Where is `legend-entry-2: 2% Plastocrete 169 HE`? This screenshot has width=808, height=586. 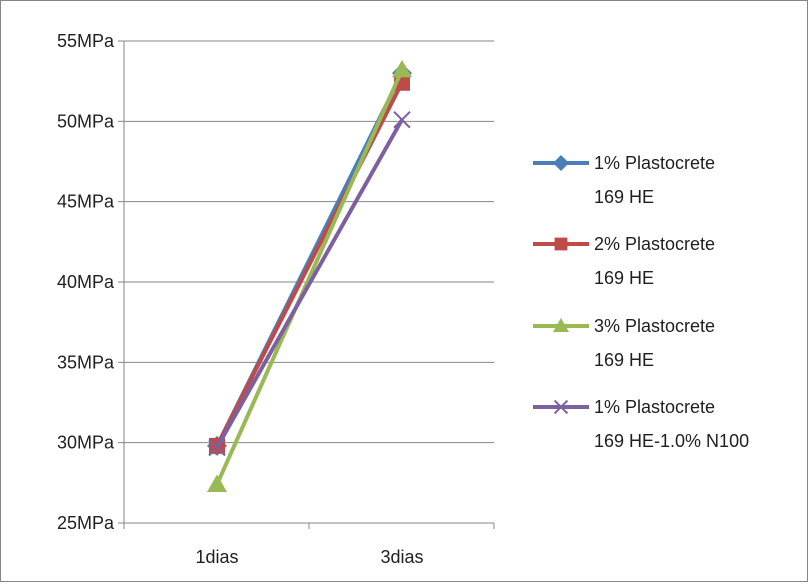
legend-entry-2: 2% Plastocrete 169 HE is located at coordinates (624, 261).